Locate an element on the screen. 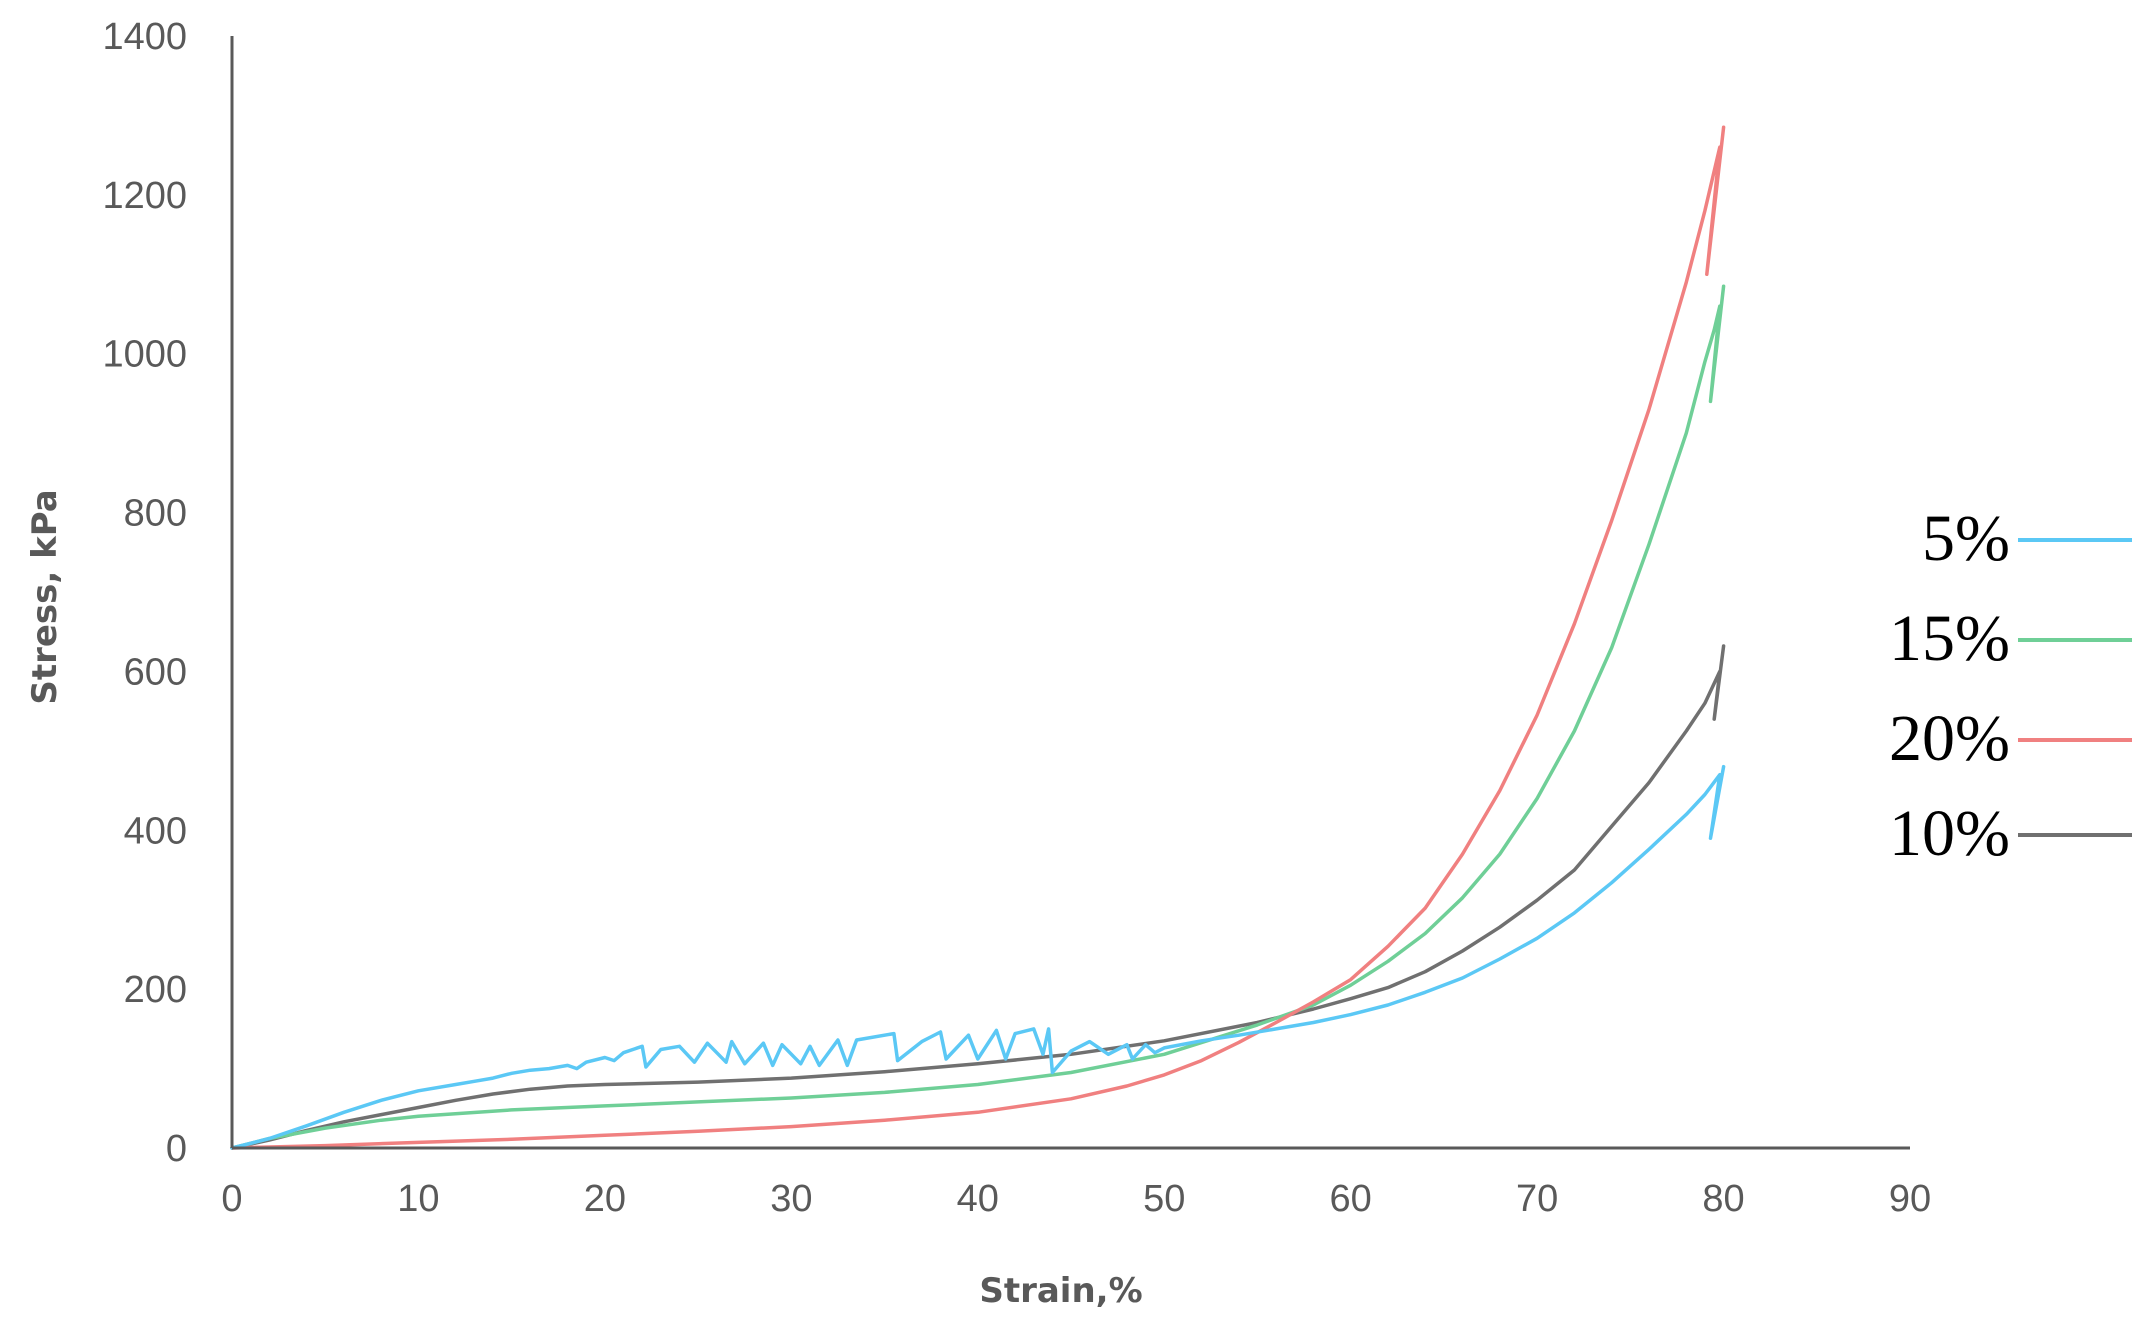 The width and height of the screenshot is (2147, 1326). legend: 5% 15% 20% 10% is located at coordinates (2010, 686).